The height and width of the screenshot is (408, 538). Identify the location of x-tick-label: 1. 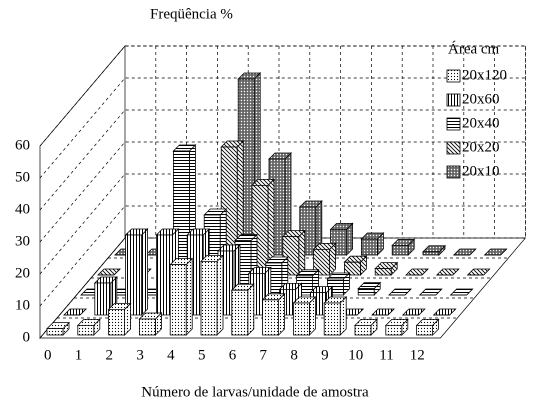
(79, 355).